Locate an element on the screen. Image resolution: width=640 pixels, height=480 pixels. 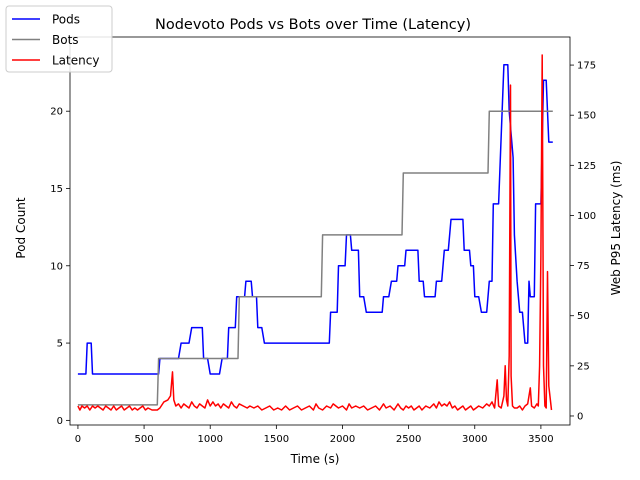
x-tick-label: 3000 is located at coordinates (474, 439).